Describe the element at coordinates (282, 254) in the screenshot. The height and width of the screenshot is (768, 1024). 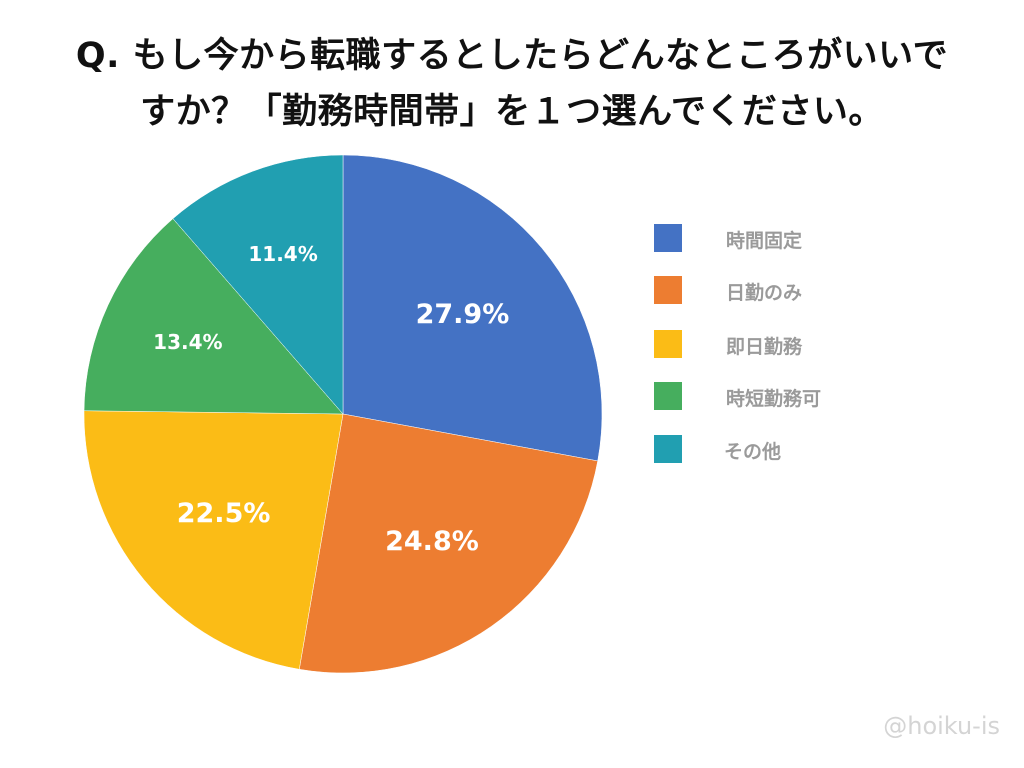
I see `data-label: 11.4%` at that location.